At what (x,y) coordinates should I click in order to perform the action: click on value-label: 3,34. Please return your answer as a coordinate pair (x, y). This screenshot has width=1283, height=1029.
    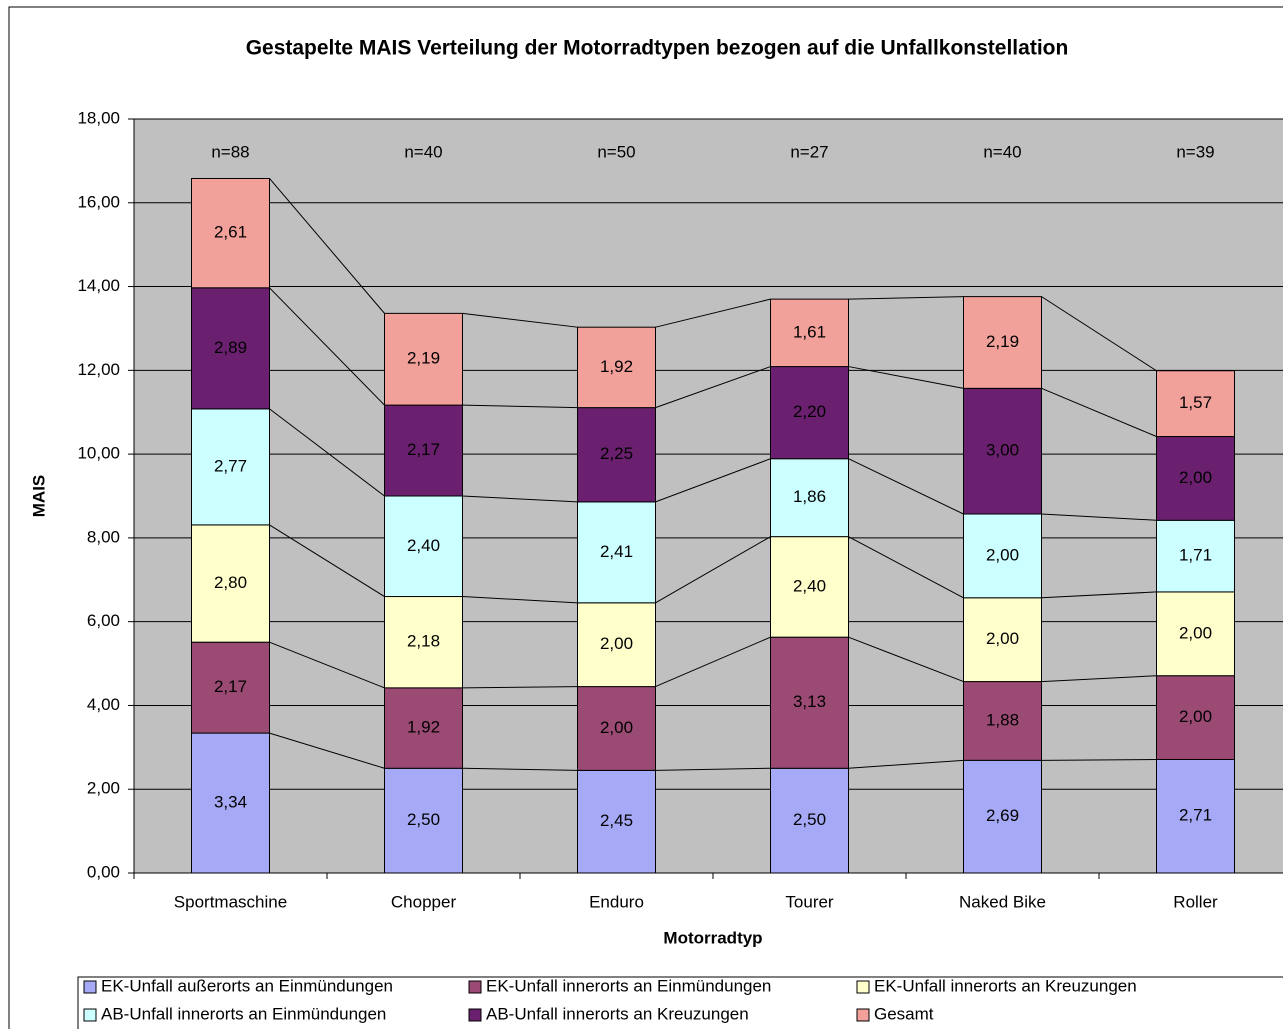
    Looking at the image, I should click on (230, 802).